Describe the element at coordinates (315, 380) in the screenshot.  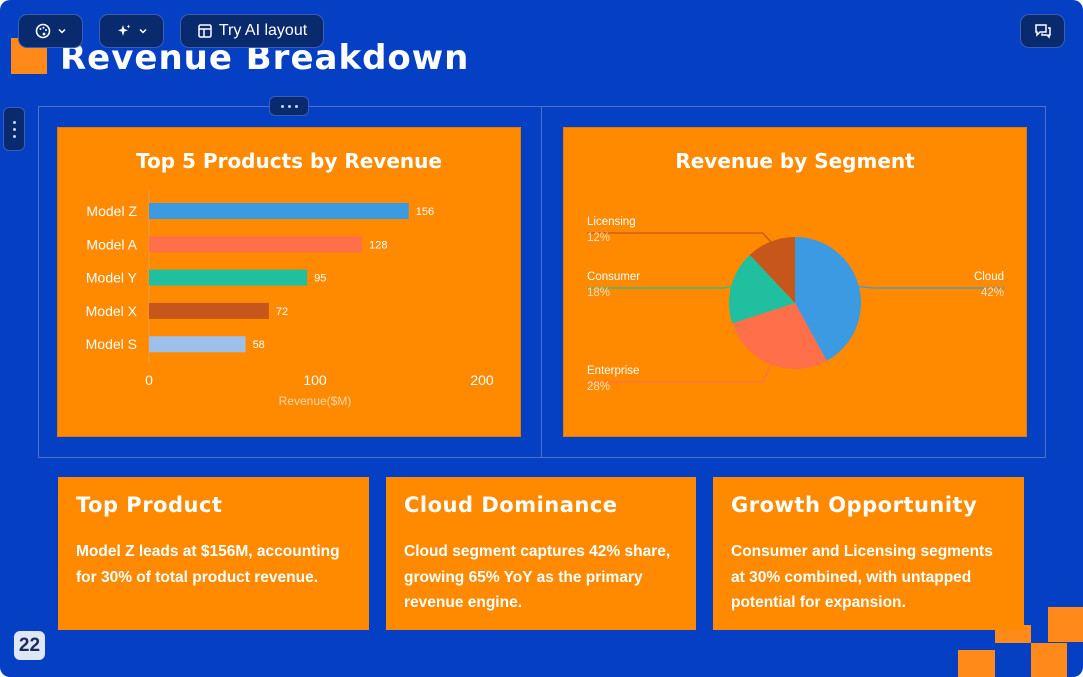
I see `x-tick-label: 100` at that location.